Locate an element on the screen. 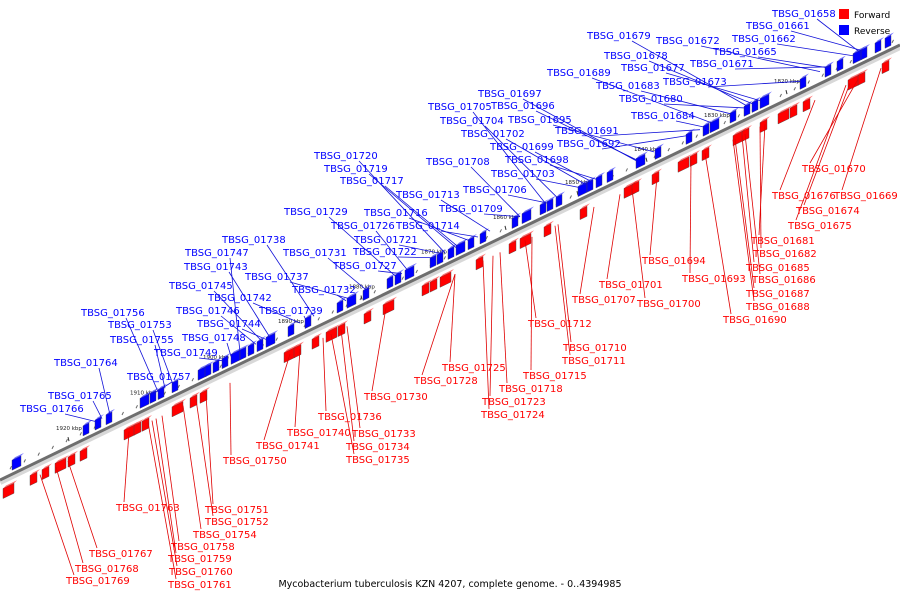  gene-label: TBSG_01693 is located at coordinates (713, 279).